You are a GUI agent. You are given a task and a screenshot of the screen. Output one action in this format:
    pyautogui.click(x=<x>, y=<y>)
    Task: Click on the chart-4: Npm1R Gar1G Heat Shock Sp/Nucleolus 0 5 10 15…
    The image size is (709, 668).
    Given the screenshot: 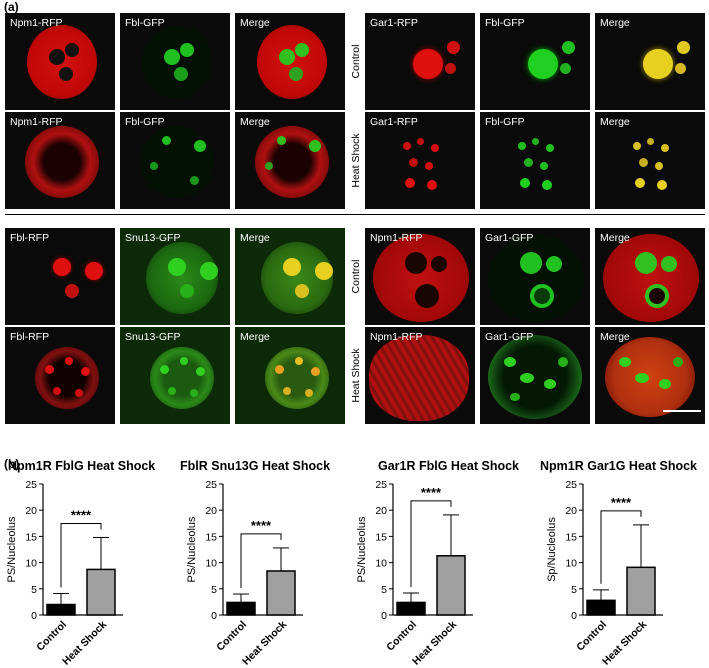 What is the action you would take?
    pyautogui.click(x=618, y=563)
    